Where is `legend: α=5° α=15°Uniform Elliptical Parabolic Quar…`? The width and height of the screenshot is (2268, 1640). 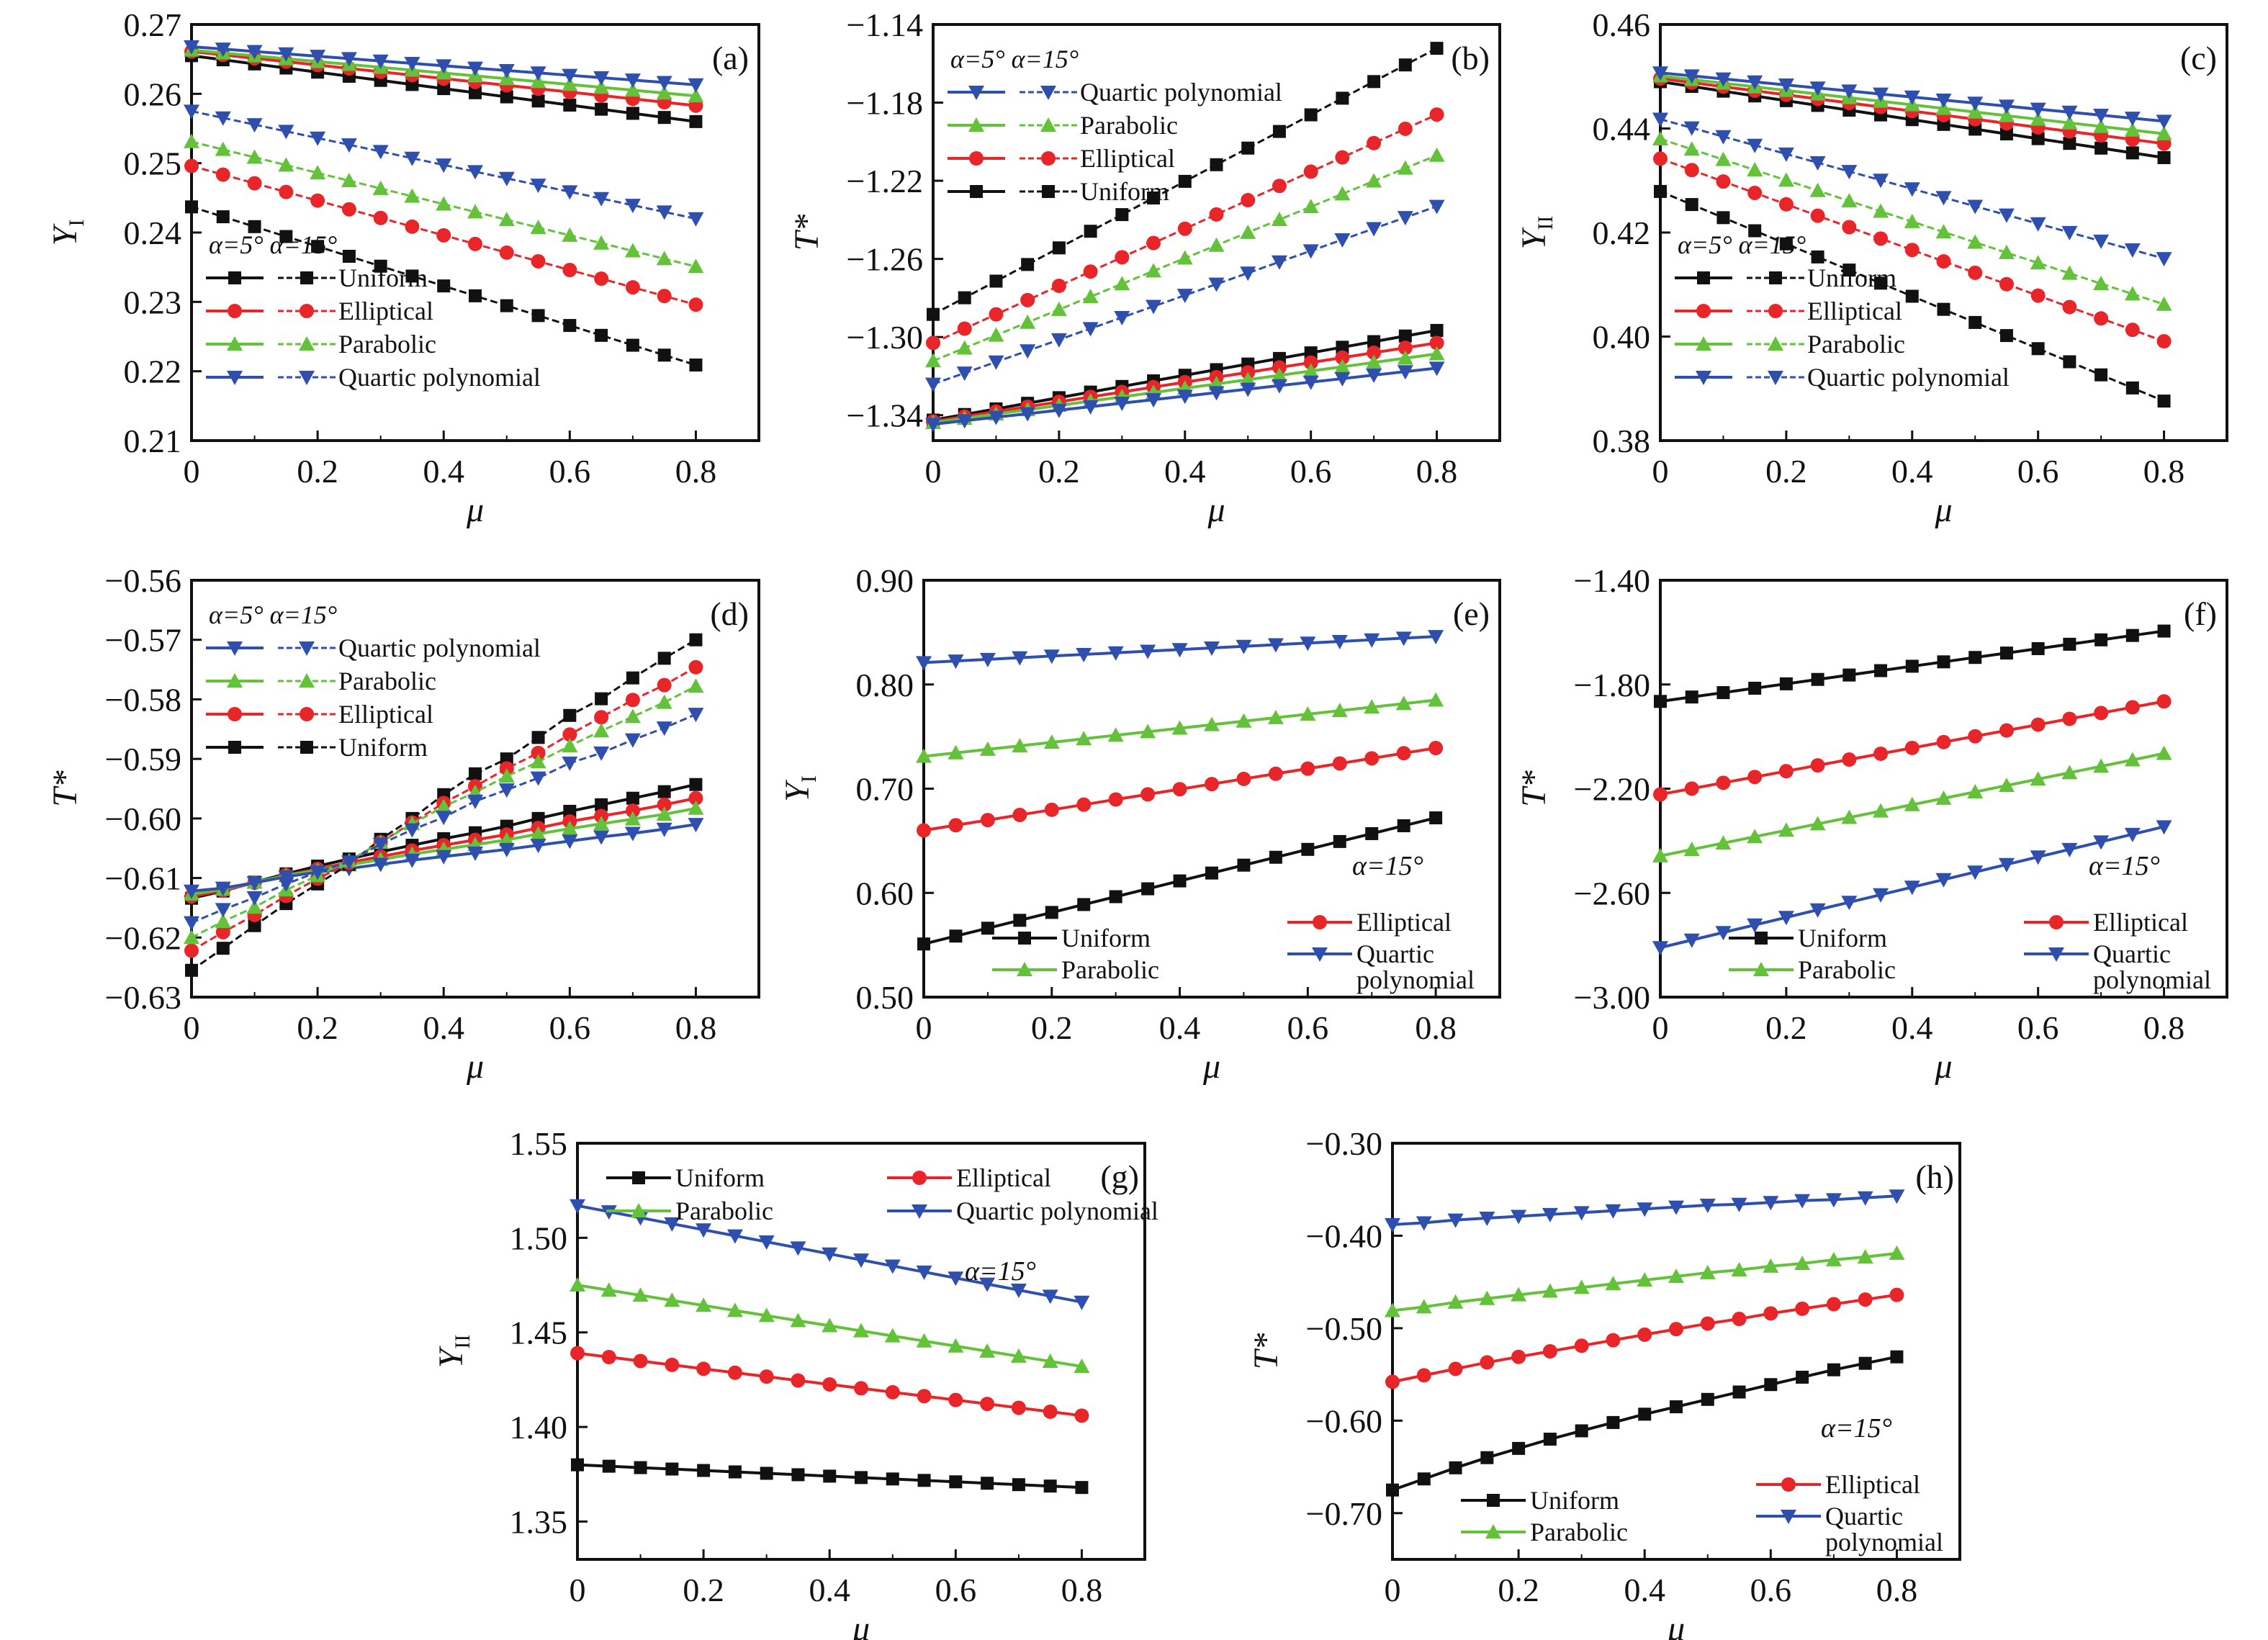
legend: α=5° α=15°Uniform Elliptical Parabolic Quar… is located at coordinates (373, 311).